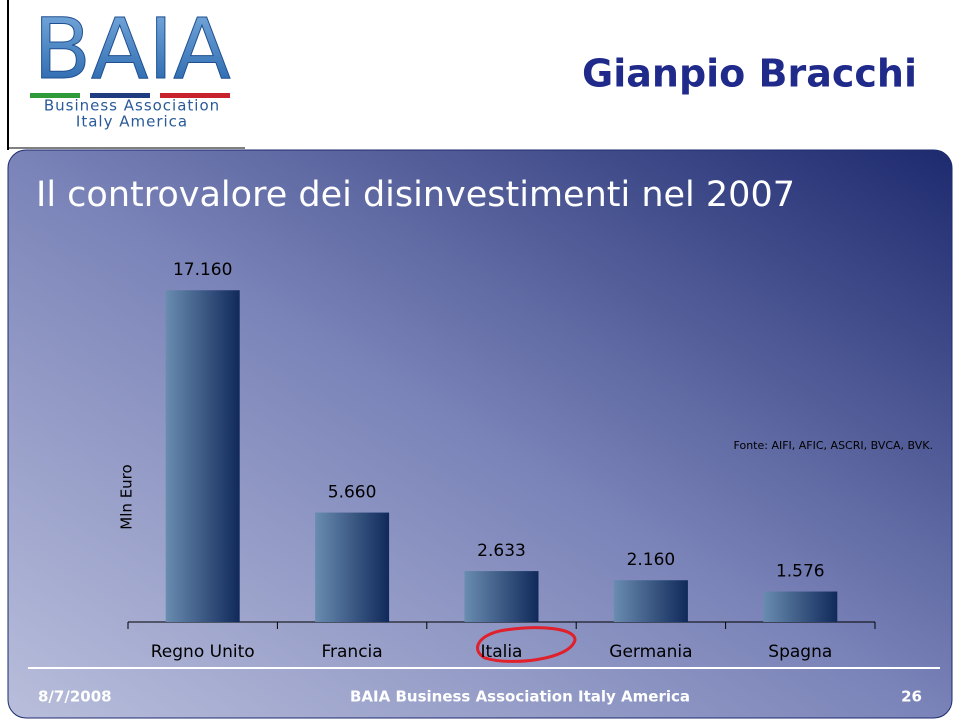 The width and height of the screenshot is (953, 720). Describe the element at coordinates (650, 652) in the screenshot. I see `x-tick-label: Germania` at that location.